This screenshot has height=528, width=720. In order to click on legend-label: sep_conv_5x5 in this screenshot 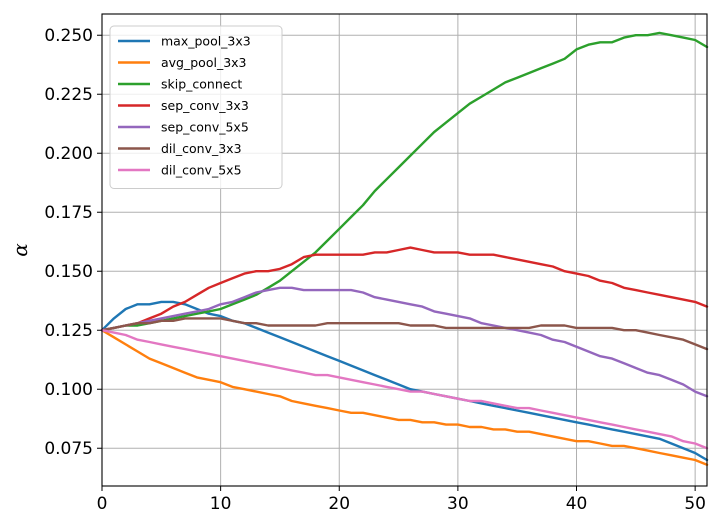, I will do `click(205, 127)`.